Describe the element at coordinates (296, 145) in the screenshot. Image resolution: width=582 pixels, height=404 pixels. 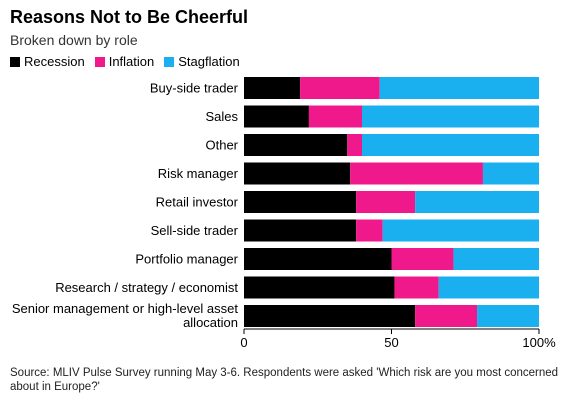
I see `bar-recession-other` at that location.